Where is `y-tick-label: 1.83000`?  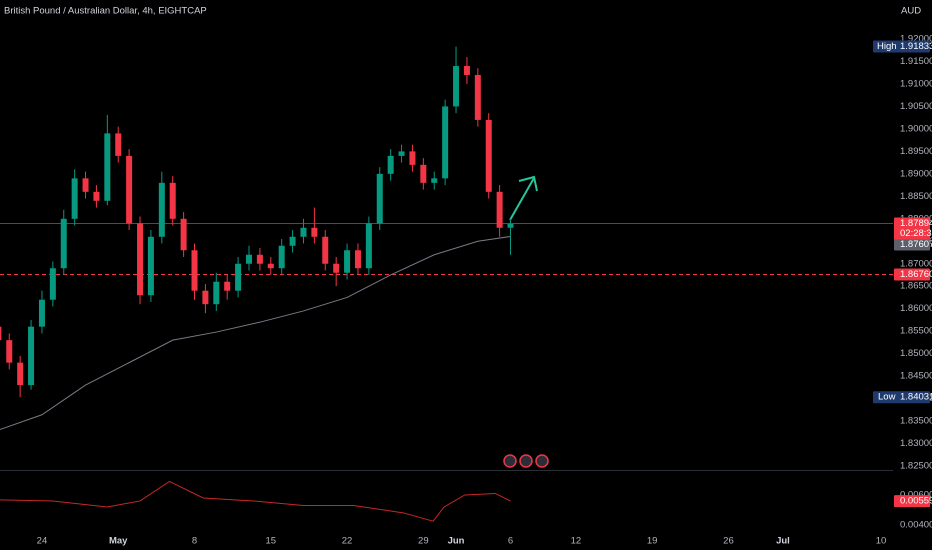
y-tick-label: 1.83000 is located at coordinates (916, 443).